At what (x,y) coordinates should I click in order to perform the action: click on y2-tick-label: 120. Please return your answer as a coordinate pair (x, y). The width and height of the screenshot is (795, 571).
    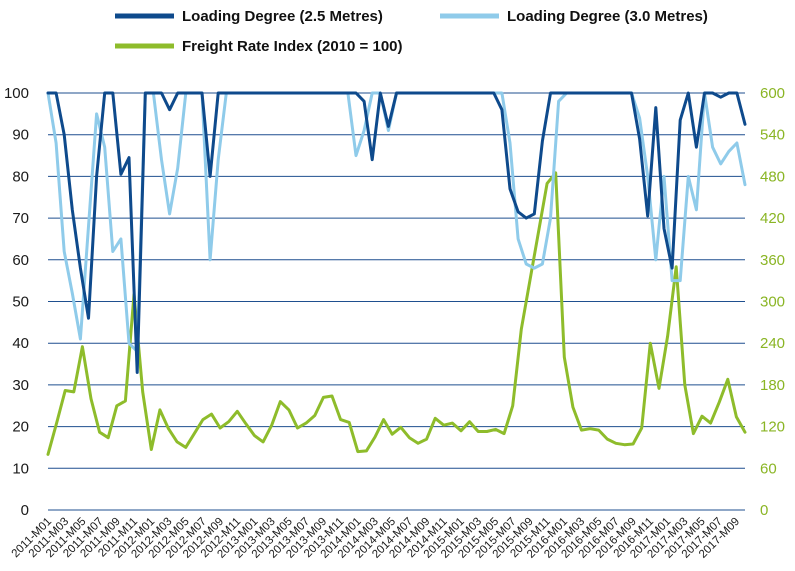
    Looking at the image, I should click on (772, 427).